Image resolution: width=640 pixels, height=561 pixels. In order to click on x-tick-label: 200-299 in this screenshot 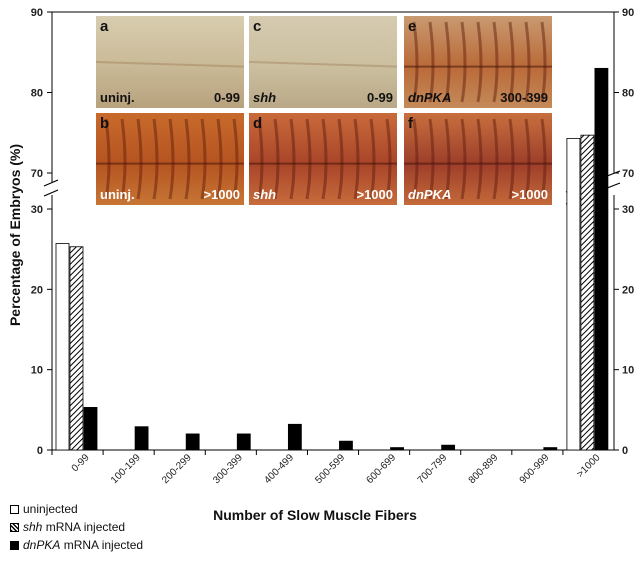, I will do `click(177, 469)`.